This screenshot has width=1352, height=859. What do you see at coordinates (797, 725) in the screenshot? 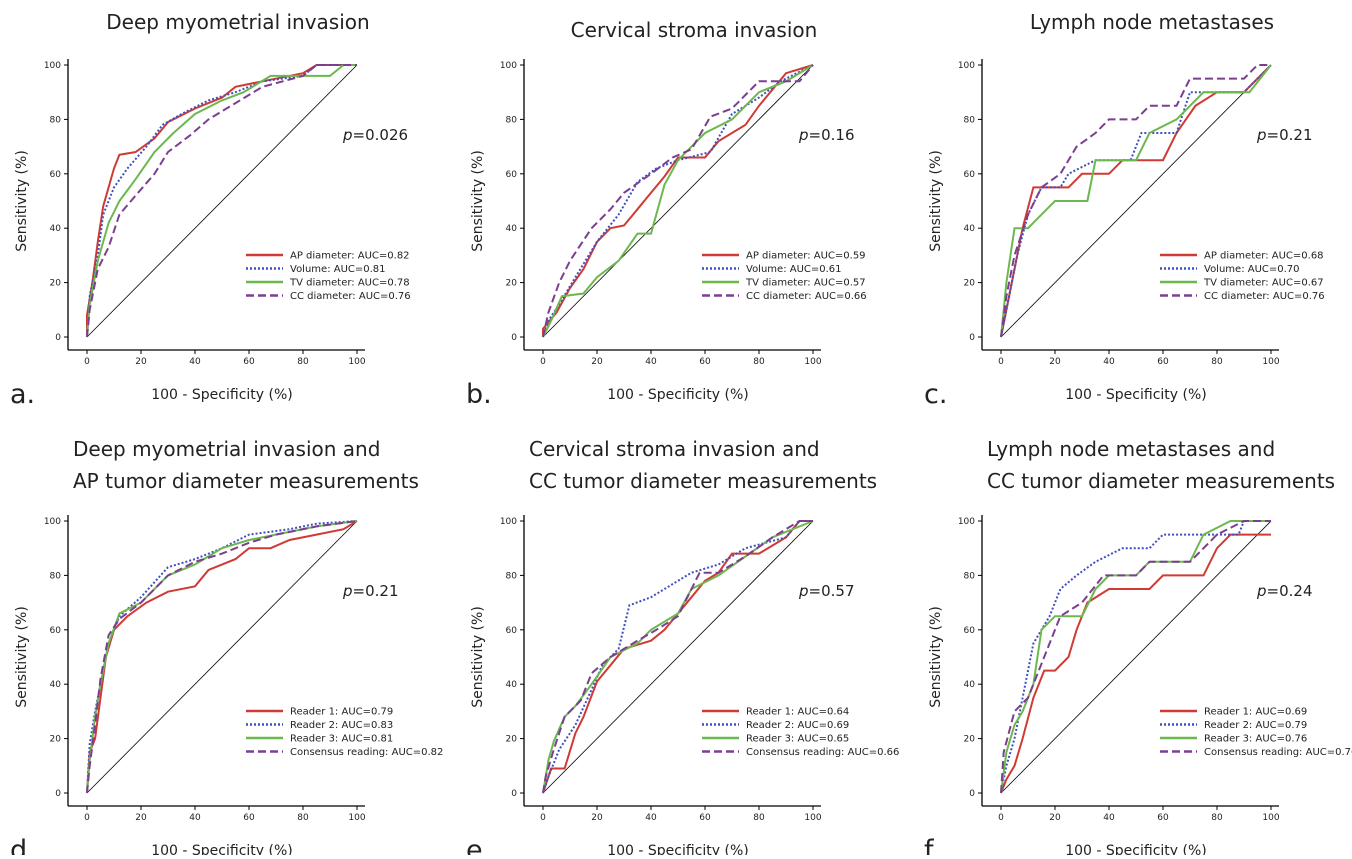
I see `legend-label: Reader 2: AUC=0.69` at bounding box center [797, 725].